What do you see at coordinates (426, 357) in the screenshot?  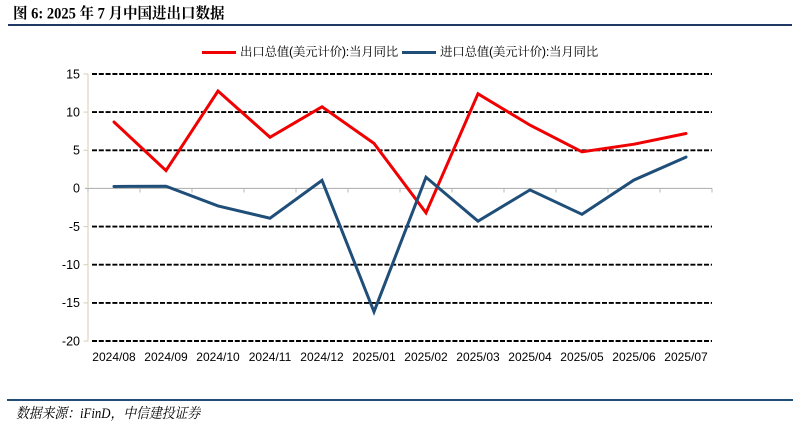 I see `svg-text: 2025/02` at bounding box center [426, 357].